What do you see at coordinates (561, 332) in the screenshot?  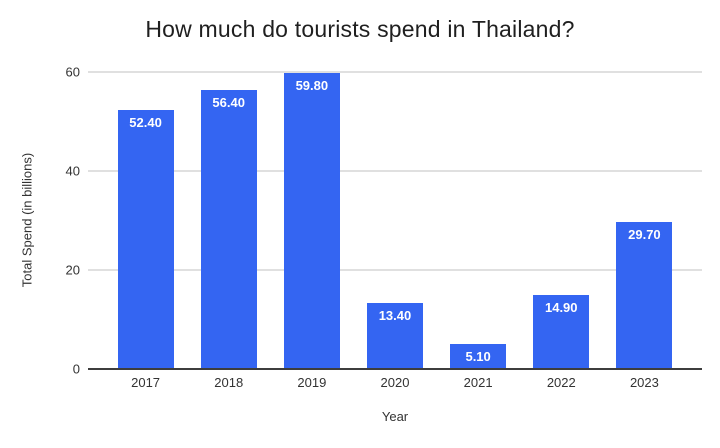 I see `bar-2022: 14.90` at bounding box center [561, 332].